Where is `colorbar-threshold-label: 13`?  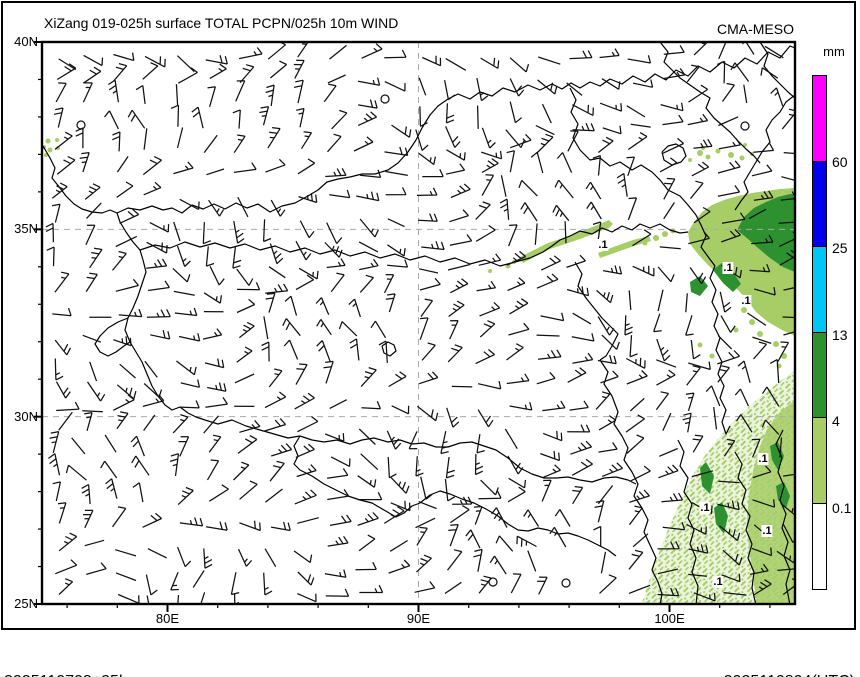 colorbar-threshold-label: 13 is located at coordinates (840, 334).